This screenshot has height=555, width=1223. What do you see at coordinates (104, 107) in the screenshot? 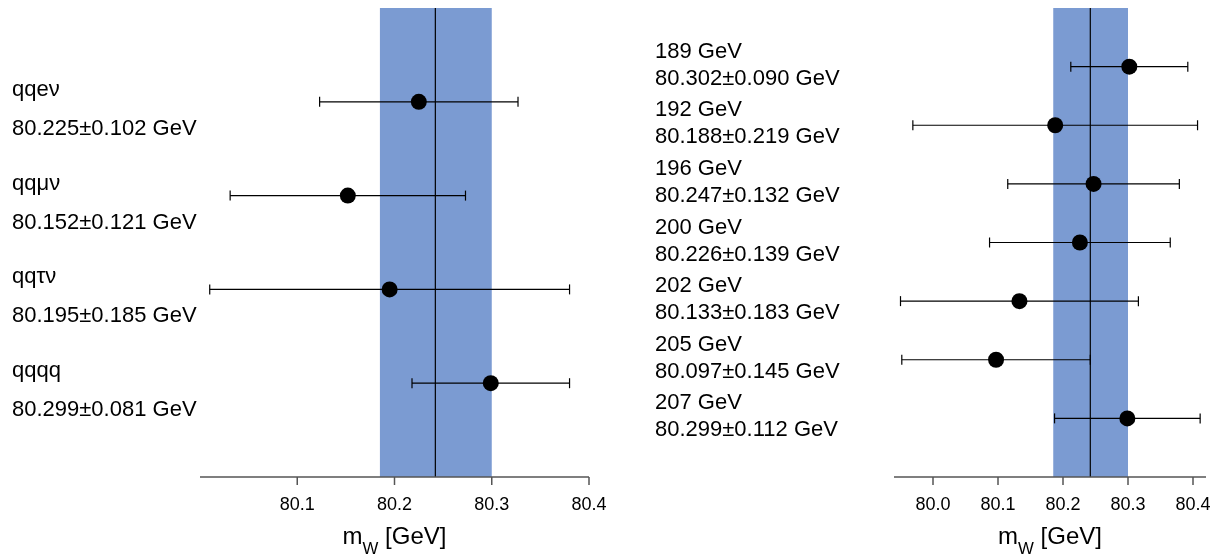
I see `y-tick-label: qqeν 80.225±0.102 GeV` at bounding box center [104, 107].